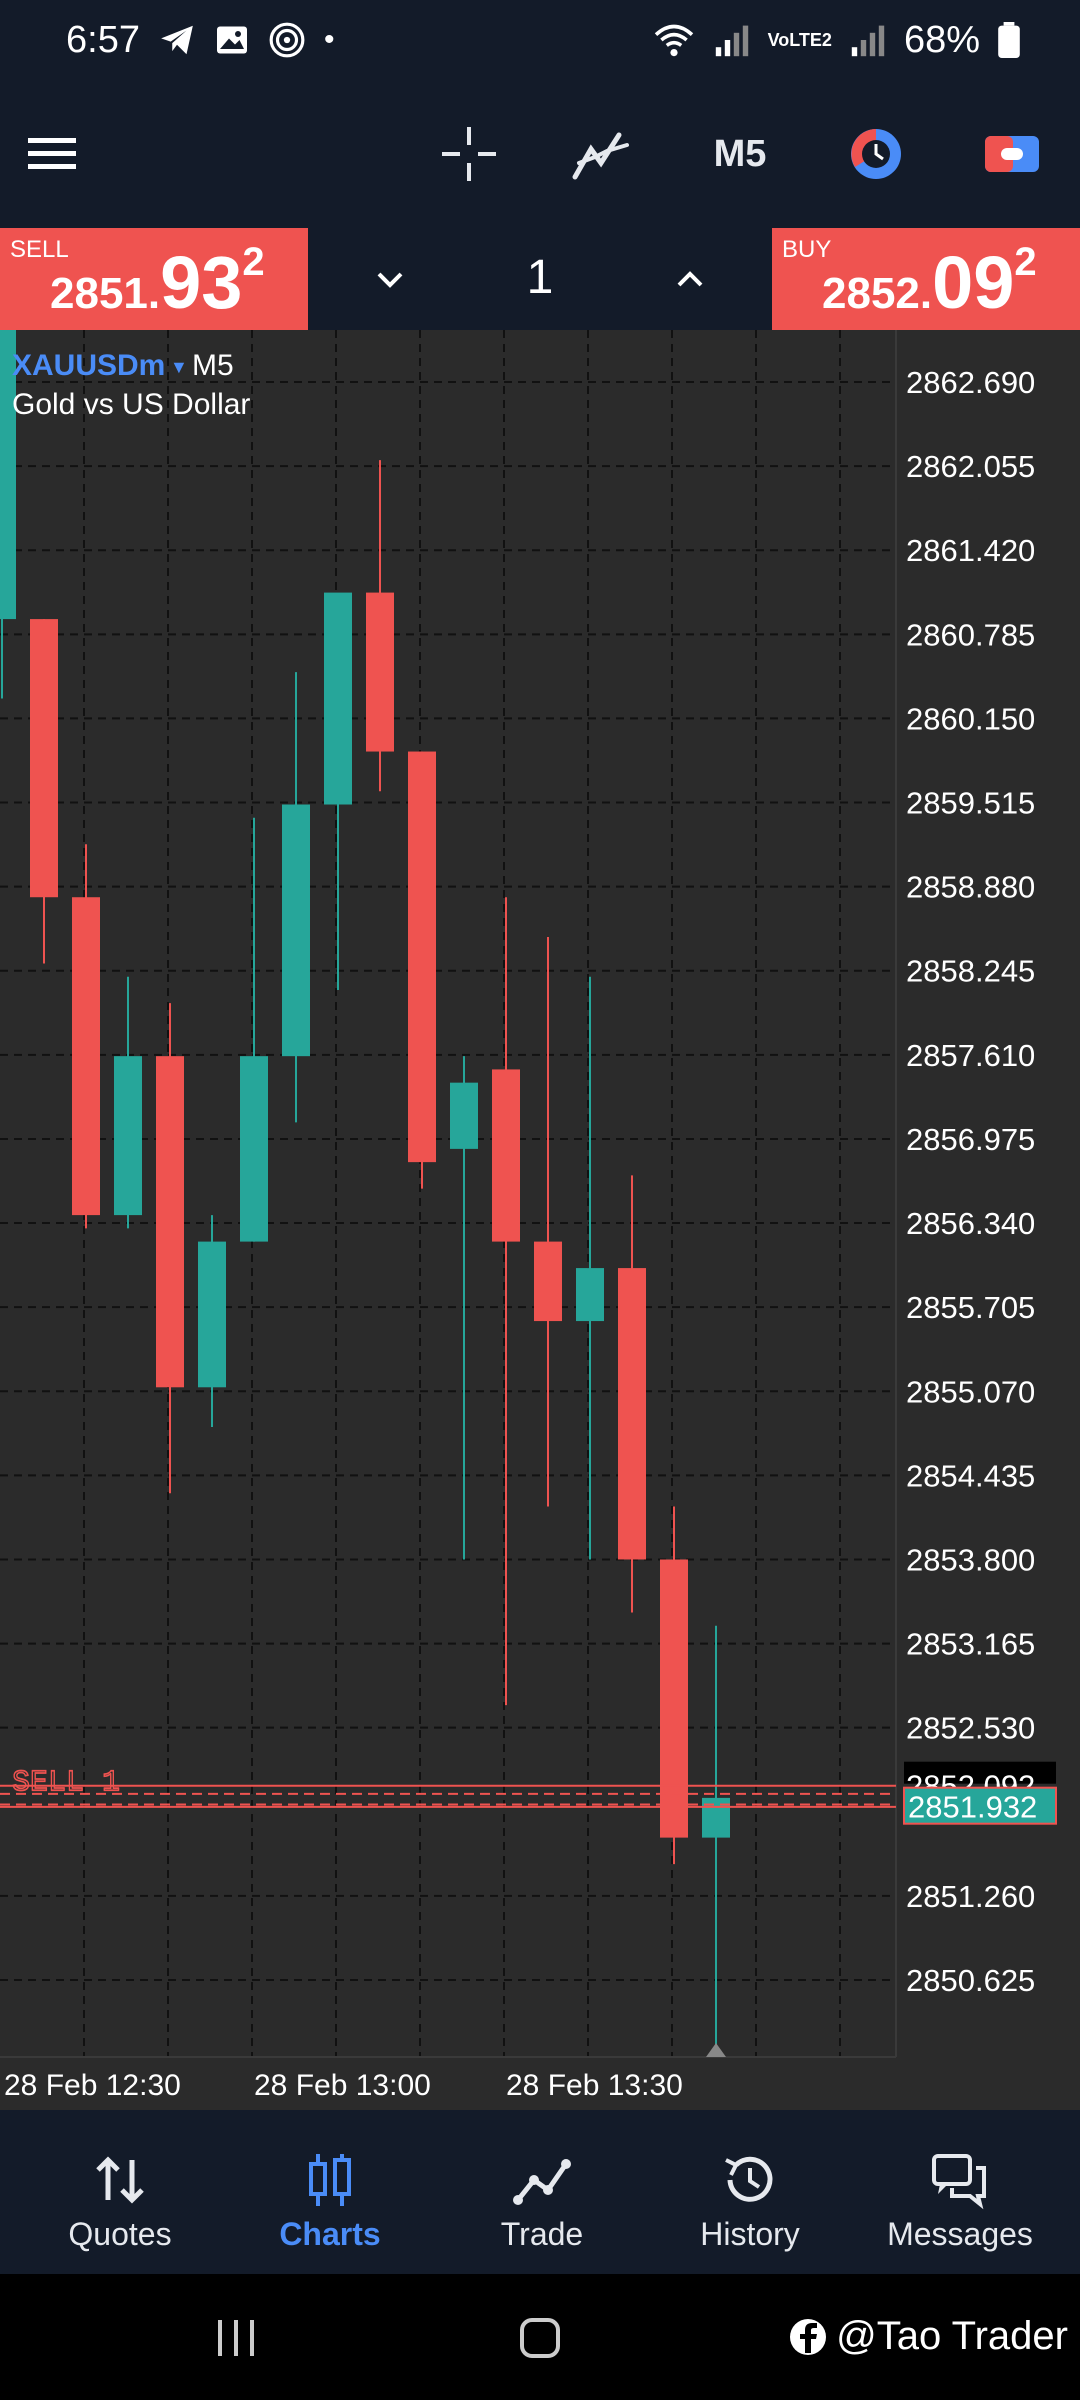 Image resolution: width=1080 pixels, height=2400 pixels. What do you see at coordinates (970, 1139) in the screenshot?
I see `y-tick-label: 2856.975` at bounding box center [970, 1139].